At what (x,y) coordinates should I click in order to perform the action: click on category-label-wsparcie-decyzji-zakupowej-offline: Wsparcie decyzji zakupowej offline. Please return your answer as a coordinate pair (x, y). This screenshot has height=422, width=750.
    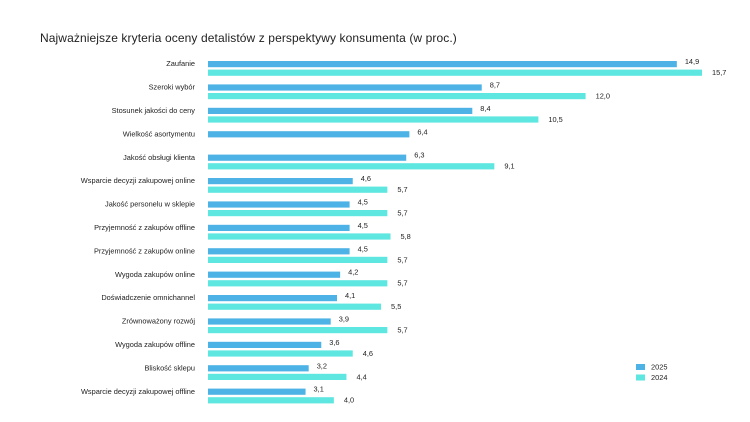
    Looking at the image, I should click on (138, 391).